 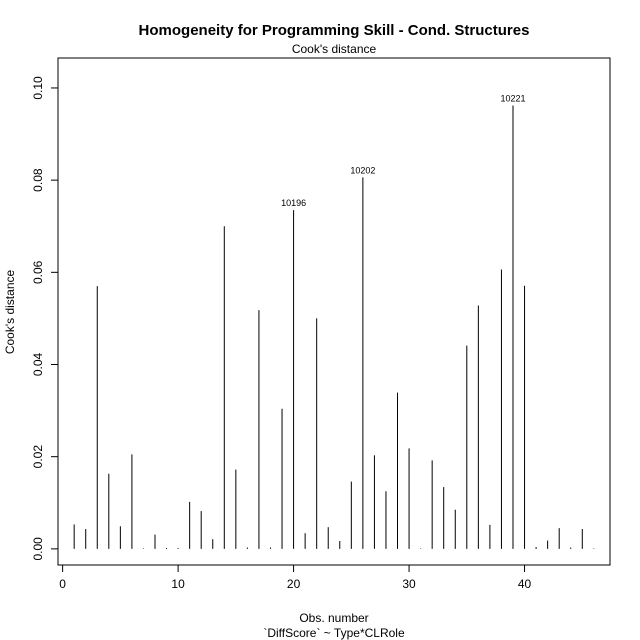 What do you see at coordinates (178, 584) in the screenshot?
I see `x-tick-label-10: 10` at bounding box center [178, 584].